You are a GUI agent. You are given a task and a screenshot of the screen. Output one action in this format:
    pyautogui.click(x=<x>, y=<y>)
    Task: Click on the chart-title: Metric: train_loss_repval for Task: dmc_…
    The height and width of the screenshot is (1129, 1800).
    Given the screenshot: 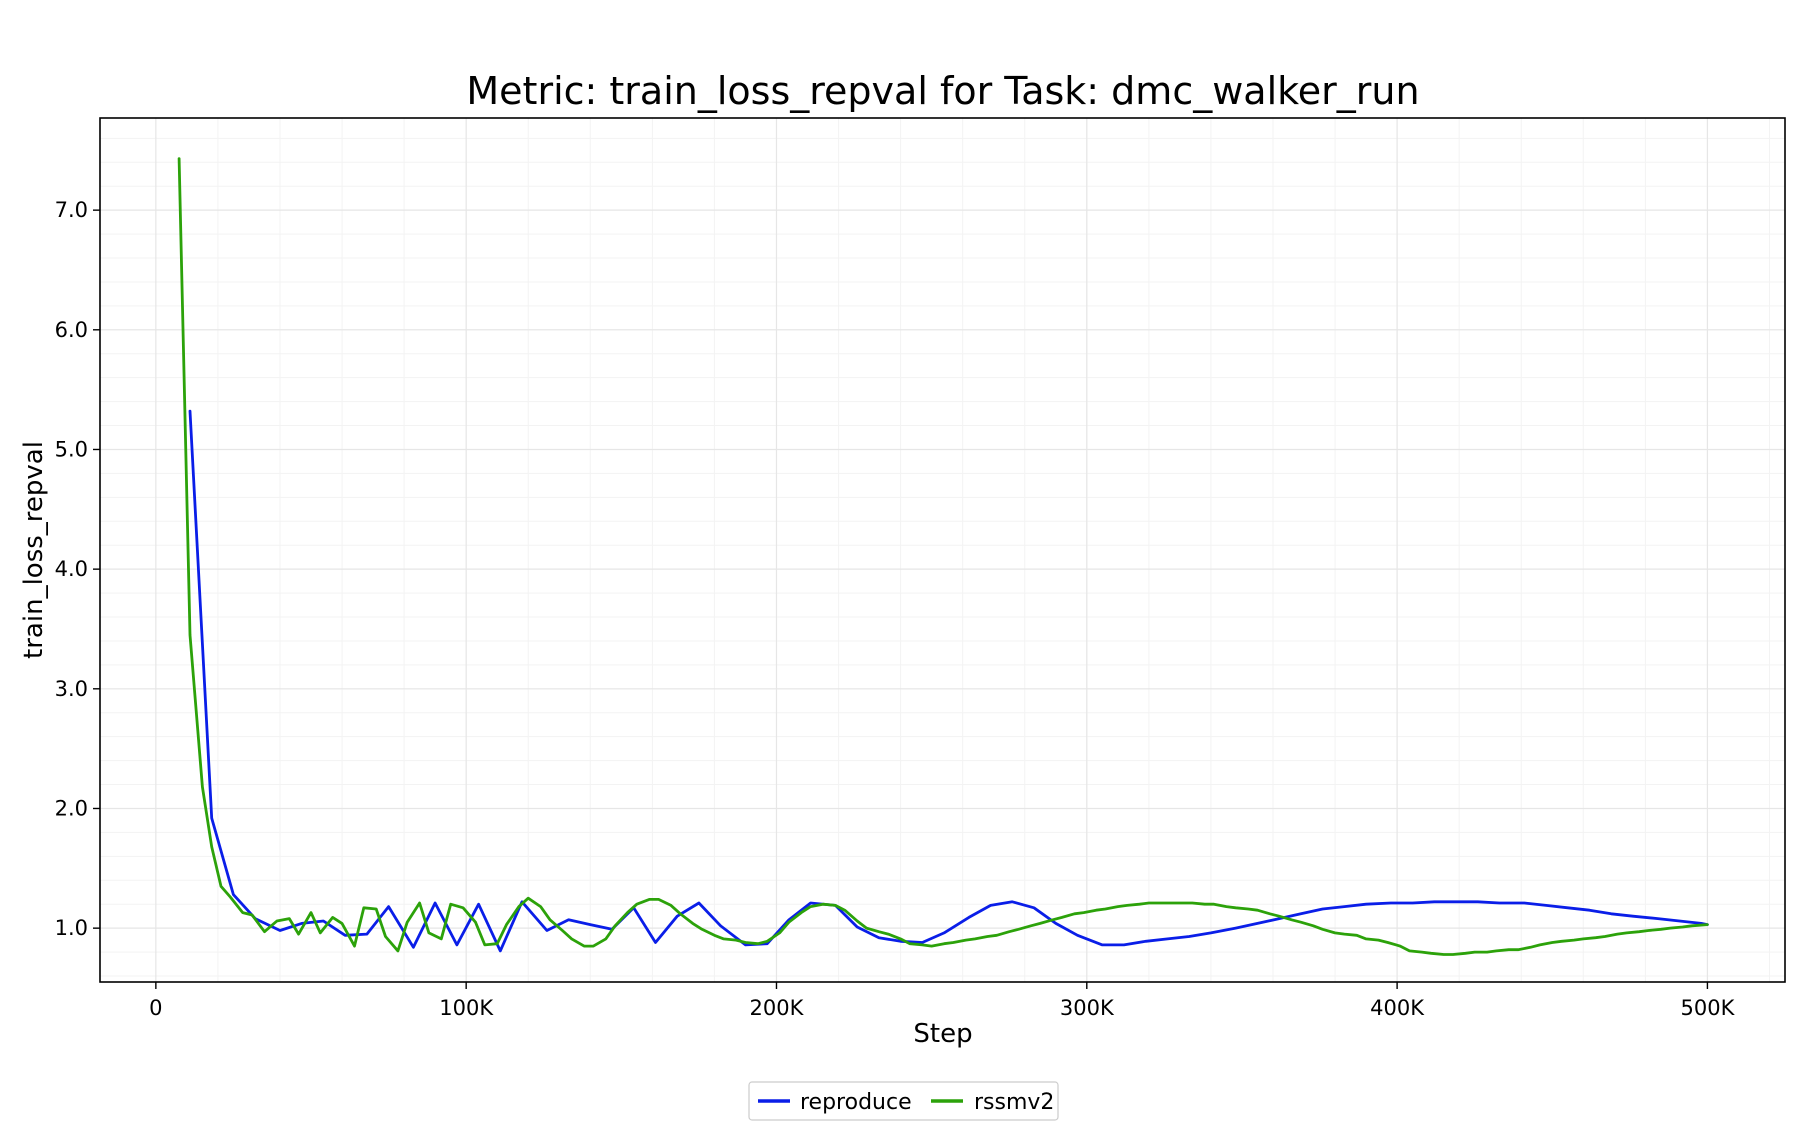 What is the action you would take?
    pyautogui.click(x=942, y=91)
    